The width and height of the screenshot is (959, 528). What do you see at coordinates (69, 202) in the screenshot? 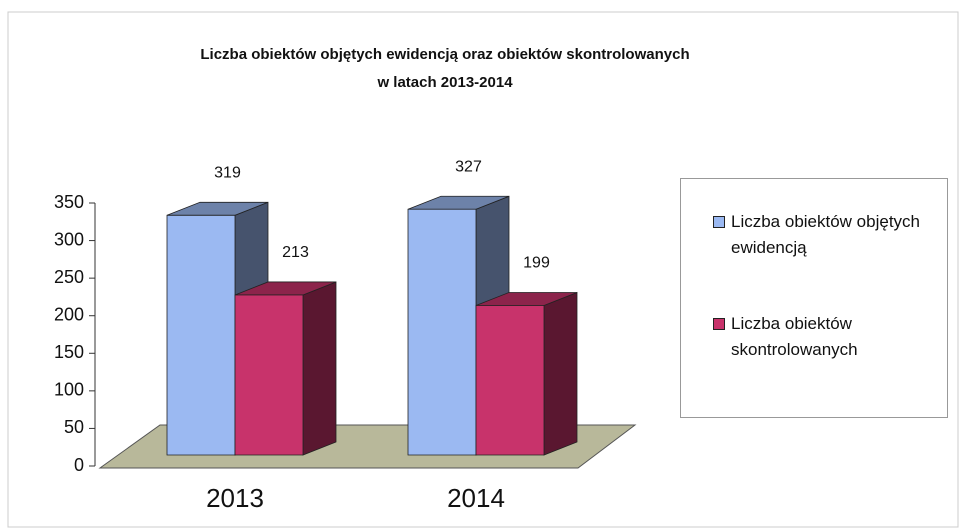
I see `y-tick-label: 350` at bounding box center [69, 202].